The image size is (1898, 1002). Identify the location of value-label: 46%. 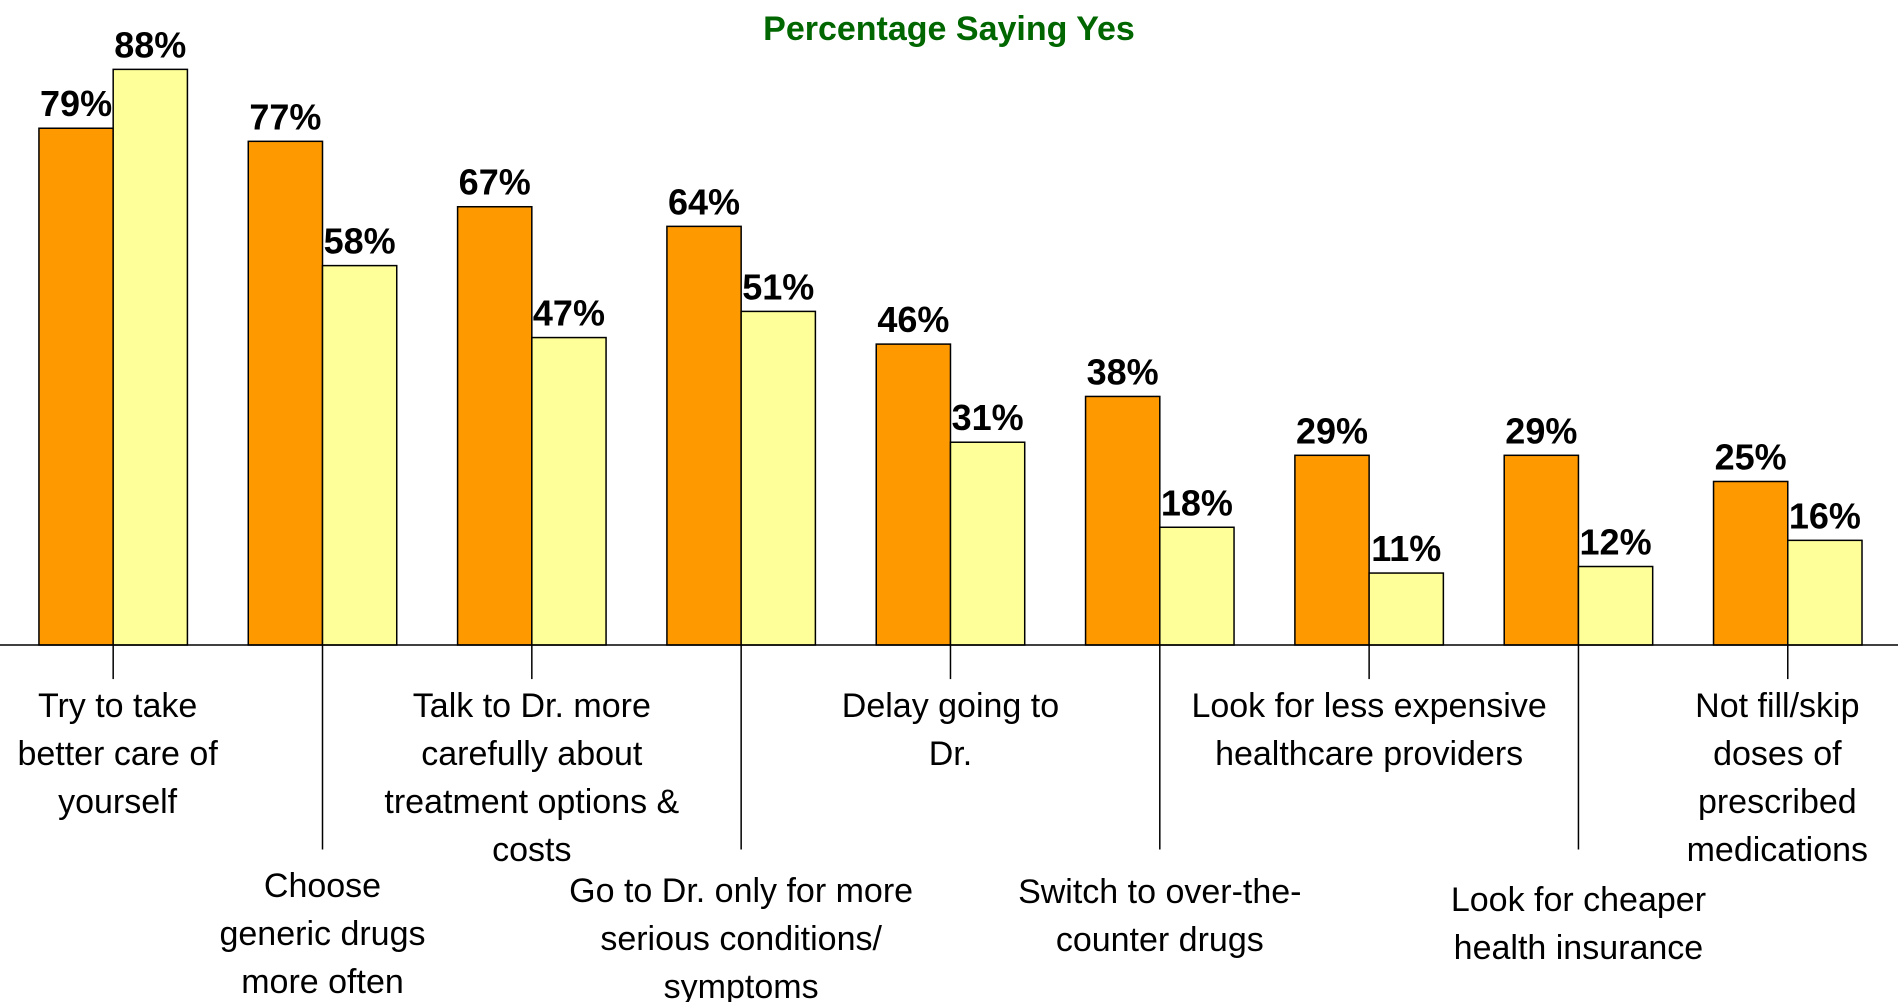
(913, 319).